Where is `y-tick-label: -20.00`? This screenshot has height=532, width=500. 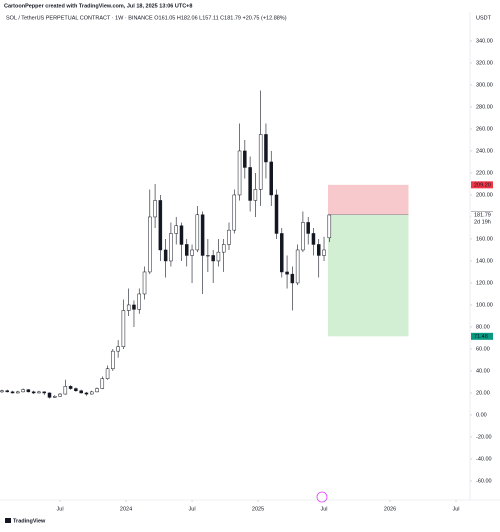
y-tick-label: -20.00 is located at coordinates (484, 437).